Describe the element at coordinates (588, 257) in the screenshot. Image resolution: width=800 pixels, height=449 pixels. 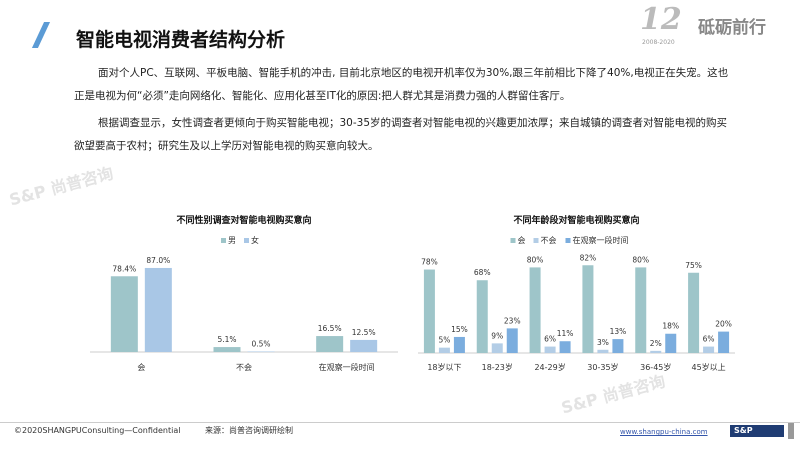
I see `data-label: 82%` at that location.